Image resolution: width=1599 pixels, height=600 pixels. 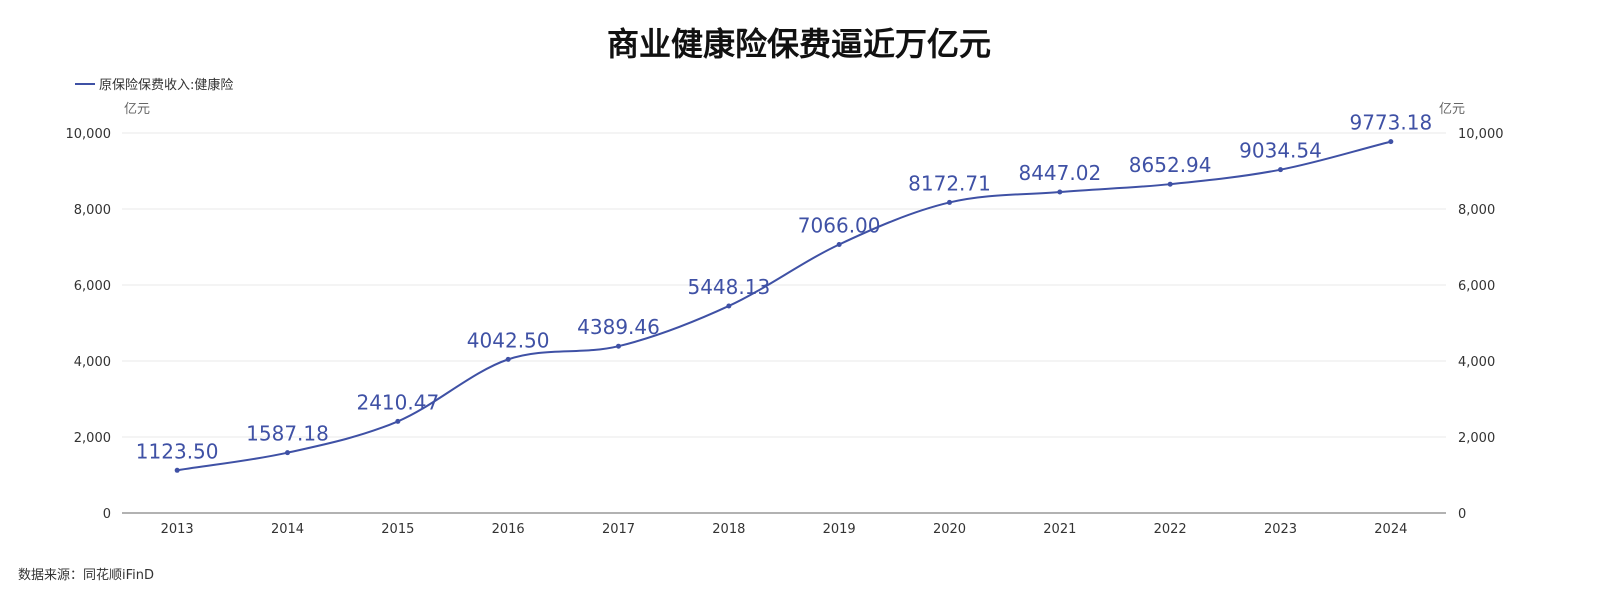 I want to click on x-tick-label: 2022, so click(x=1170, y=529).